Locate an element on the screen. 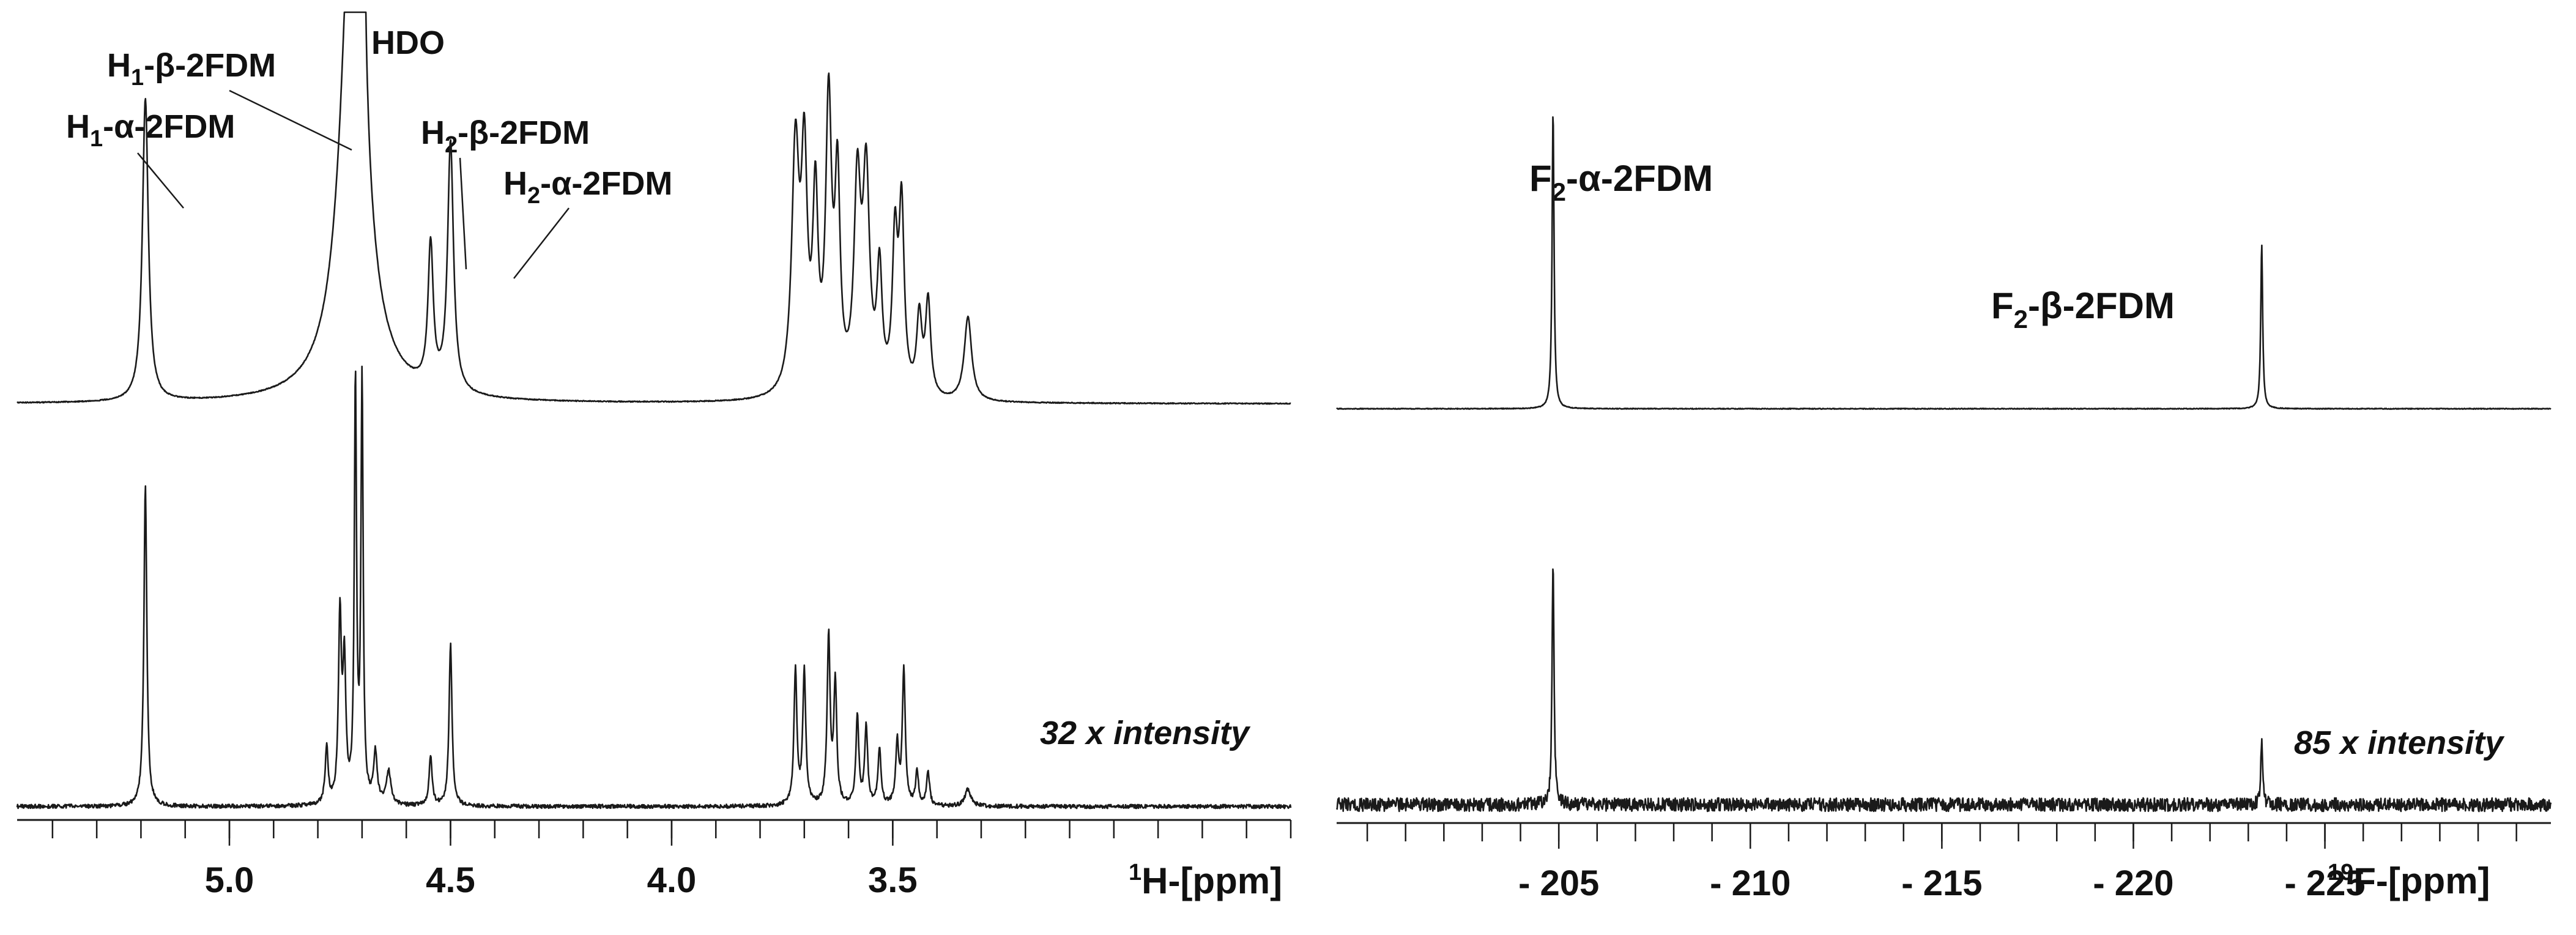 The width and height of the screenshot is (2576, 935). h1-axis-ticks: 5.0 4.5 4.0 3.5 is located at coordinates (671, 860).